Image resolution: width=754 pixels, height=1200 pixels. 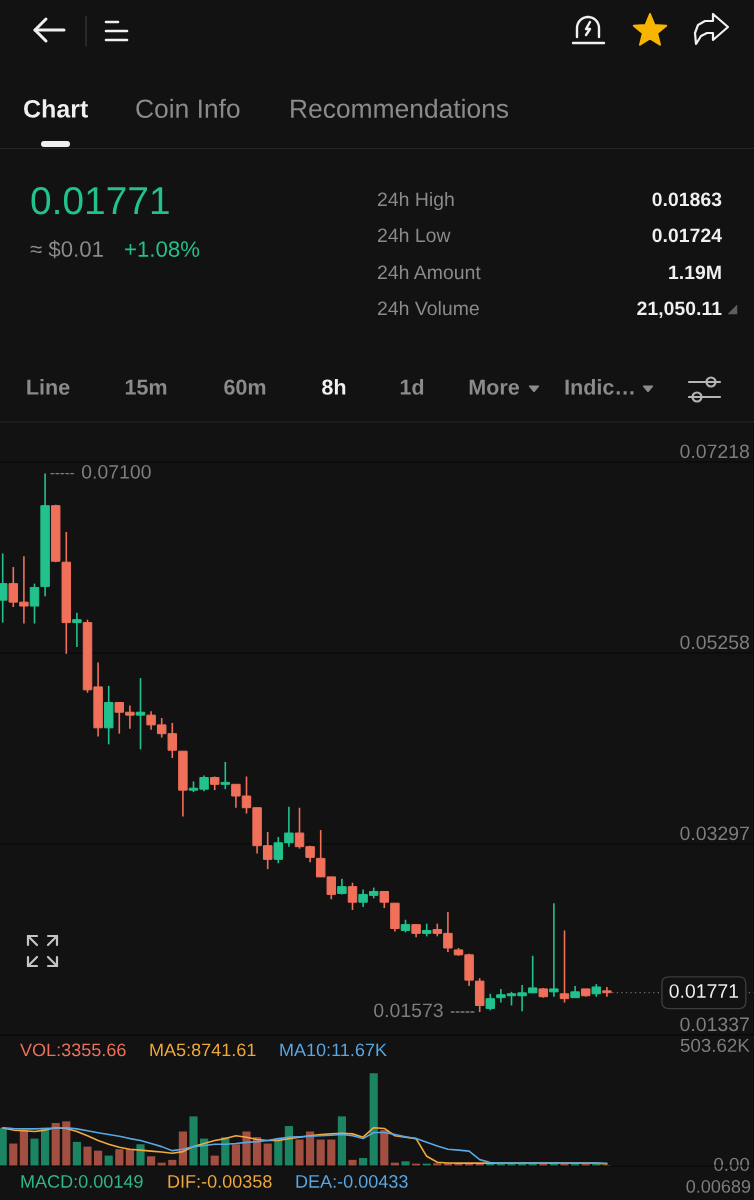 What do you see at coordinates (116, 471) in the screenshot?
I see `annotation: 0.07100` at bounding box center [116, 471].